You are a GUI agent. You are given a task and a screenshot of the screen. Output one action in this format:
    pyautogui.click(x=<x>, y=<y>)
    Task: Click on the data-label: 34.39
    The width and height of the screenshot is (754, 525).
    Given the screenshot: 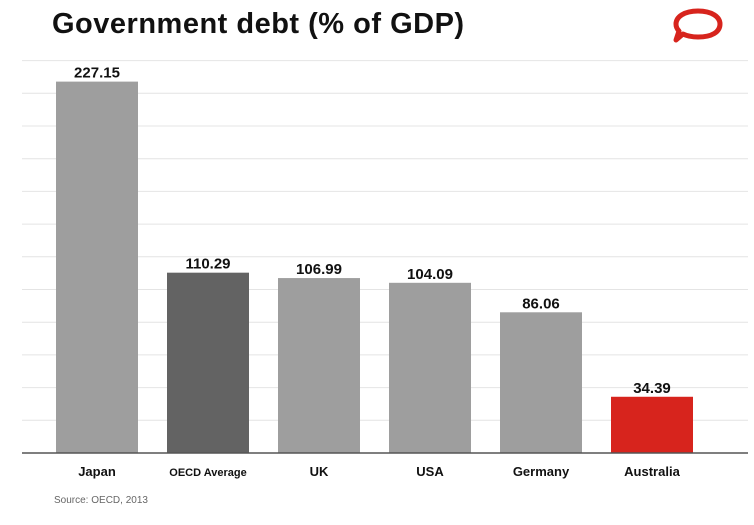 What is the action you would take?
    pyautogui.click(x=652, y=388)
    